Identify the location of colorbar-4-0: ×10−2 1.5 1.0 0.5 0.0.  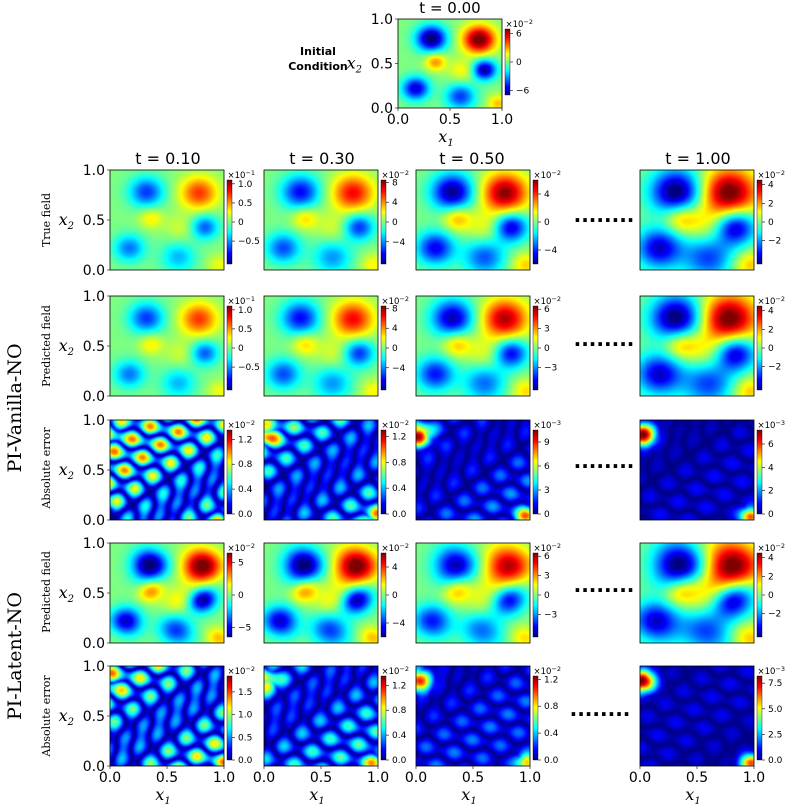
(240, 715).